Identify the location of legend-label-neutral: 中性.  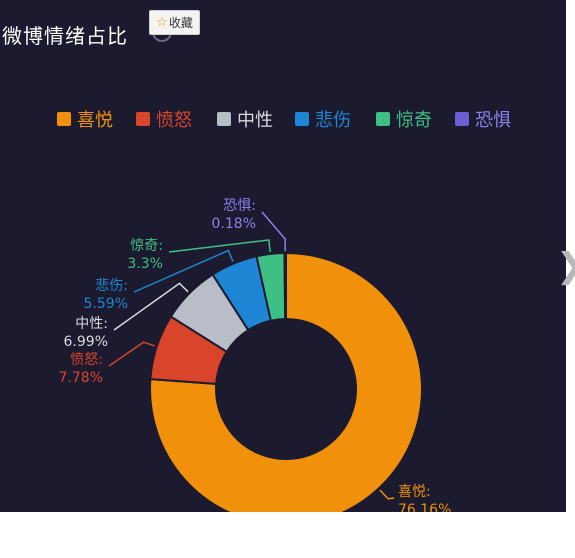
(255, 120).